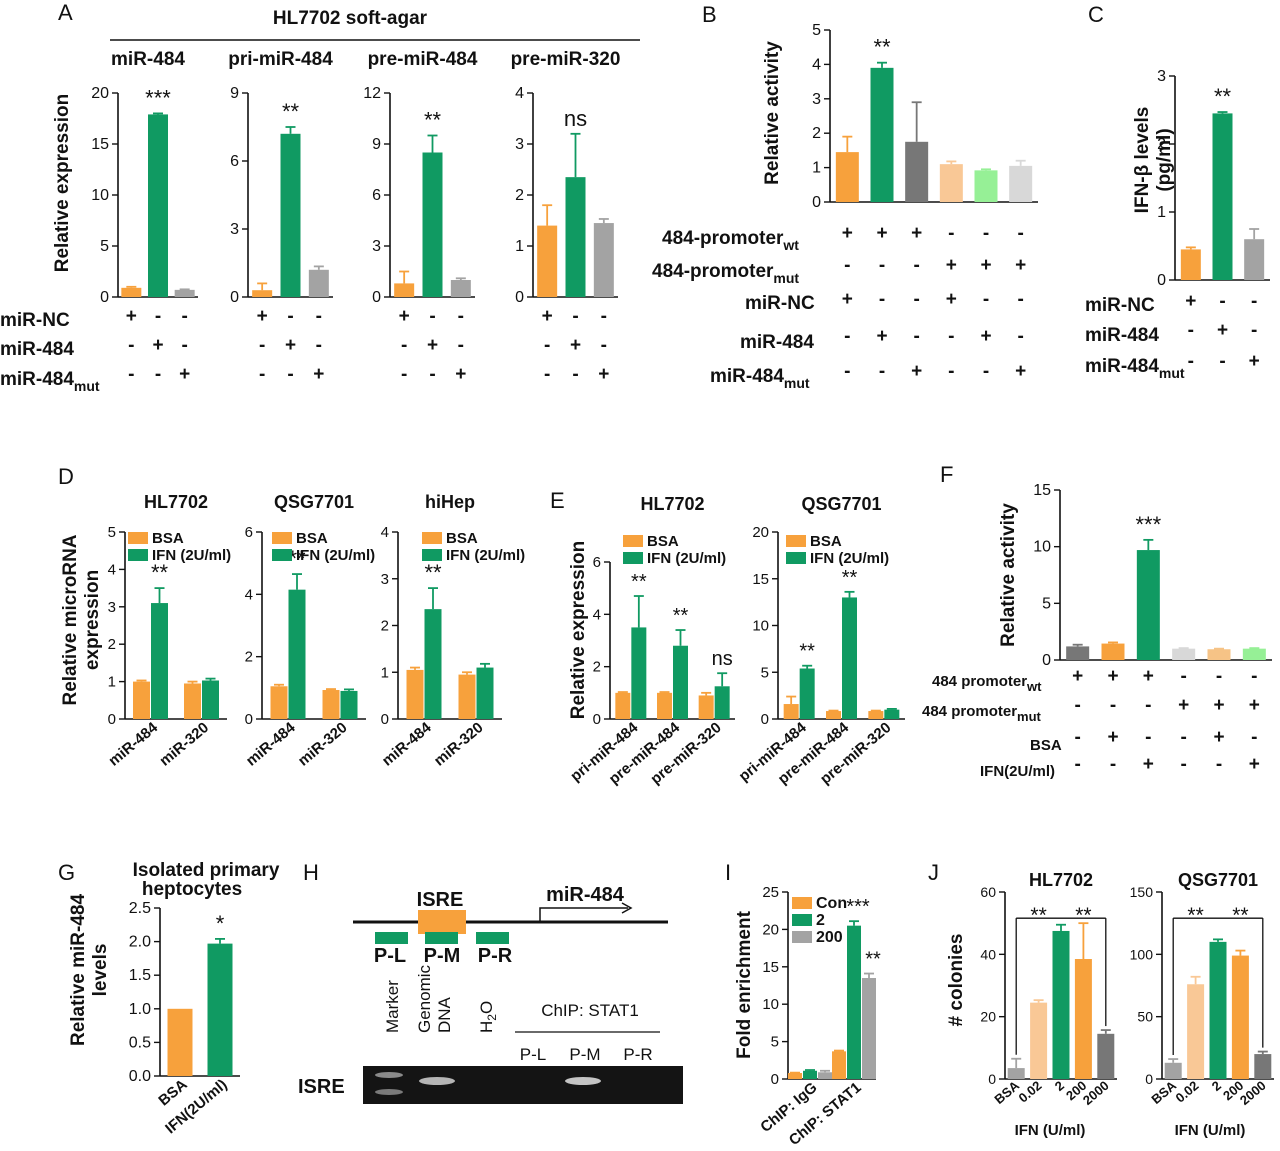 This screenshot has width=1280, height=1151. Describe the element at coordinates (385, 532) in the screenshot. I see `c8-ytick-label-4: 4` at that location.